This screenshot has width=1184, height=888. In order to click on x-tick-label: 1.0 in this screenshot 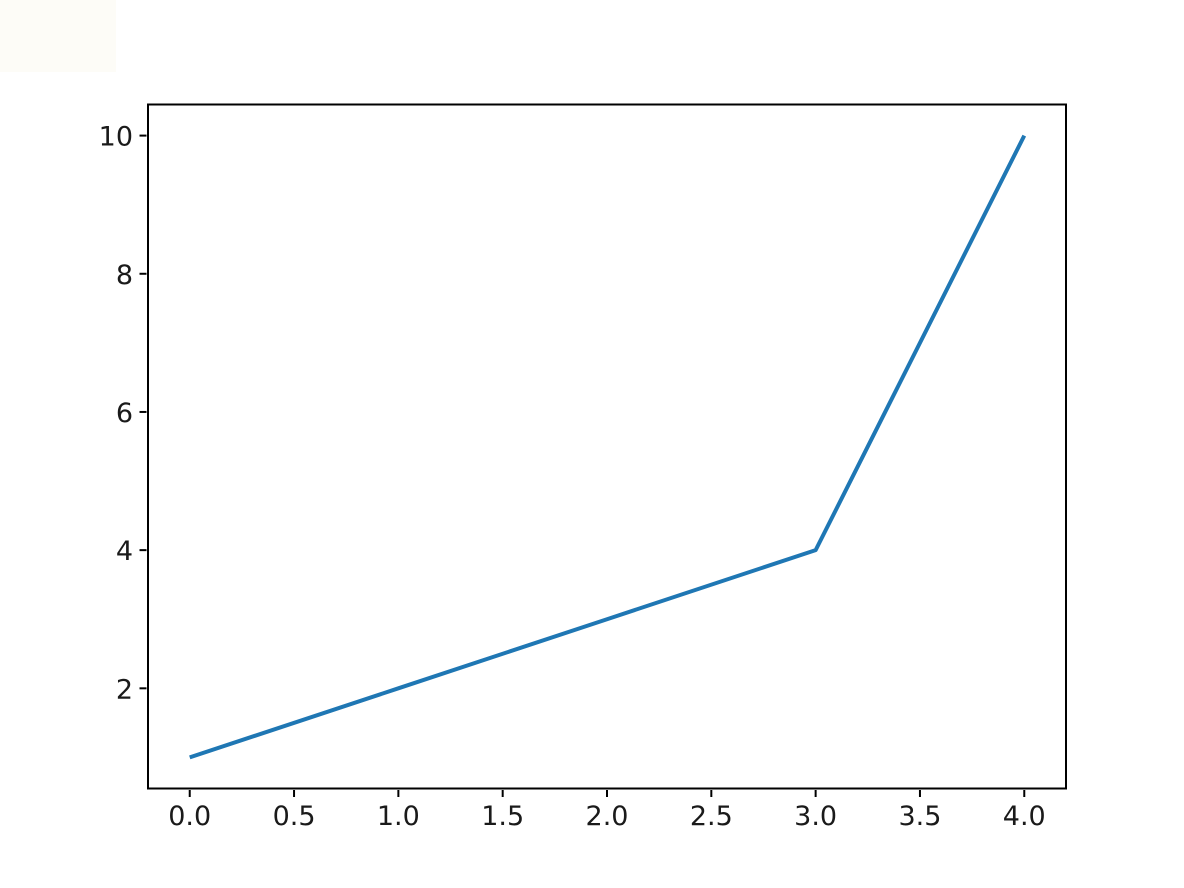, I will do `click(398, 816)`.